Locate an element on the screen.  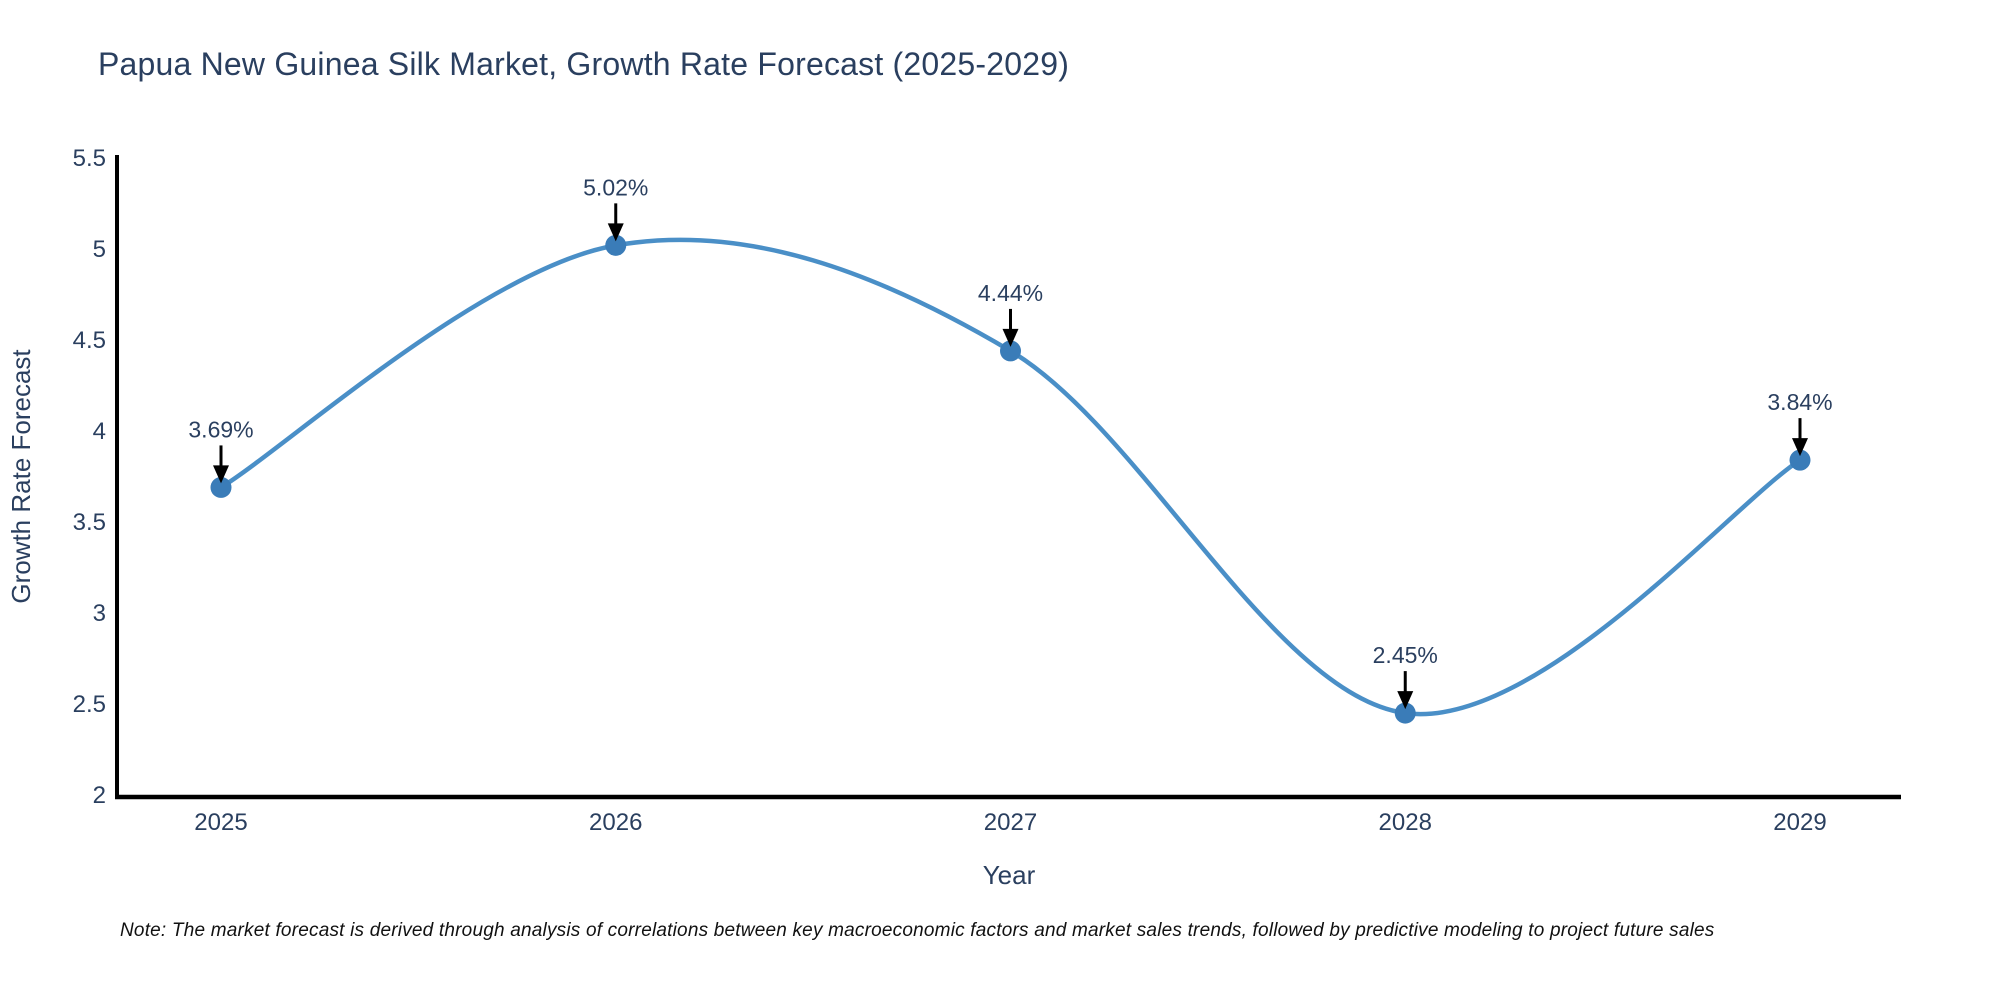
y-tick-label: 2 is located at coordinates (99, 795).